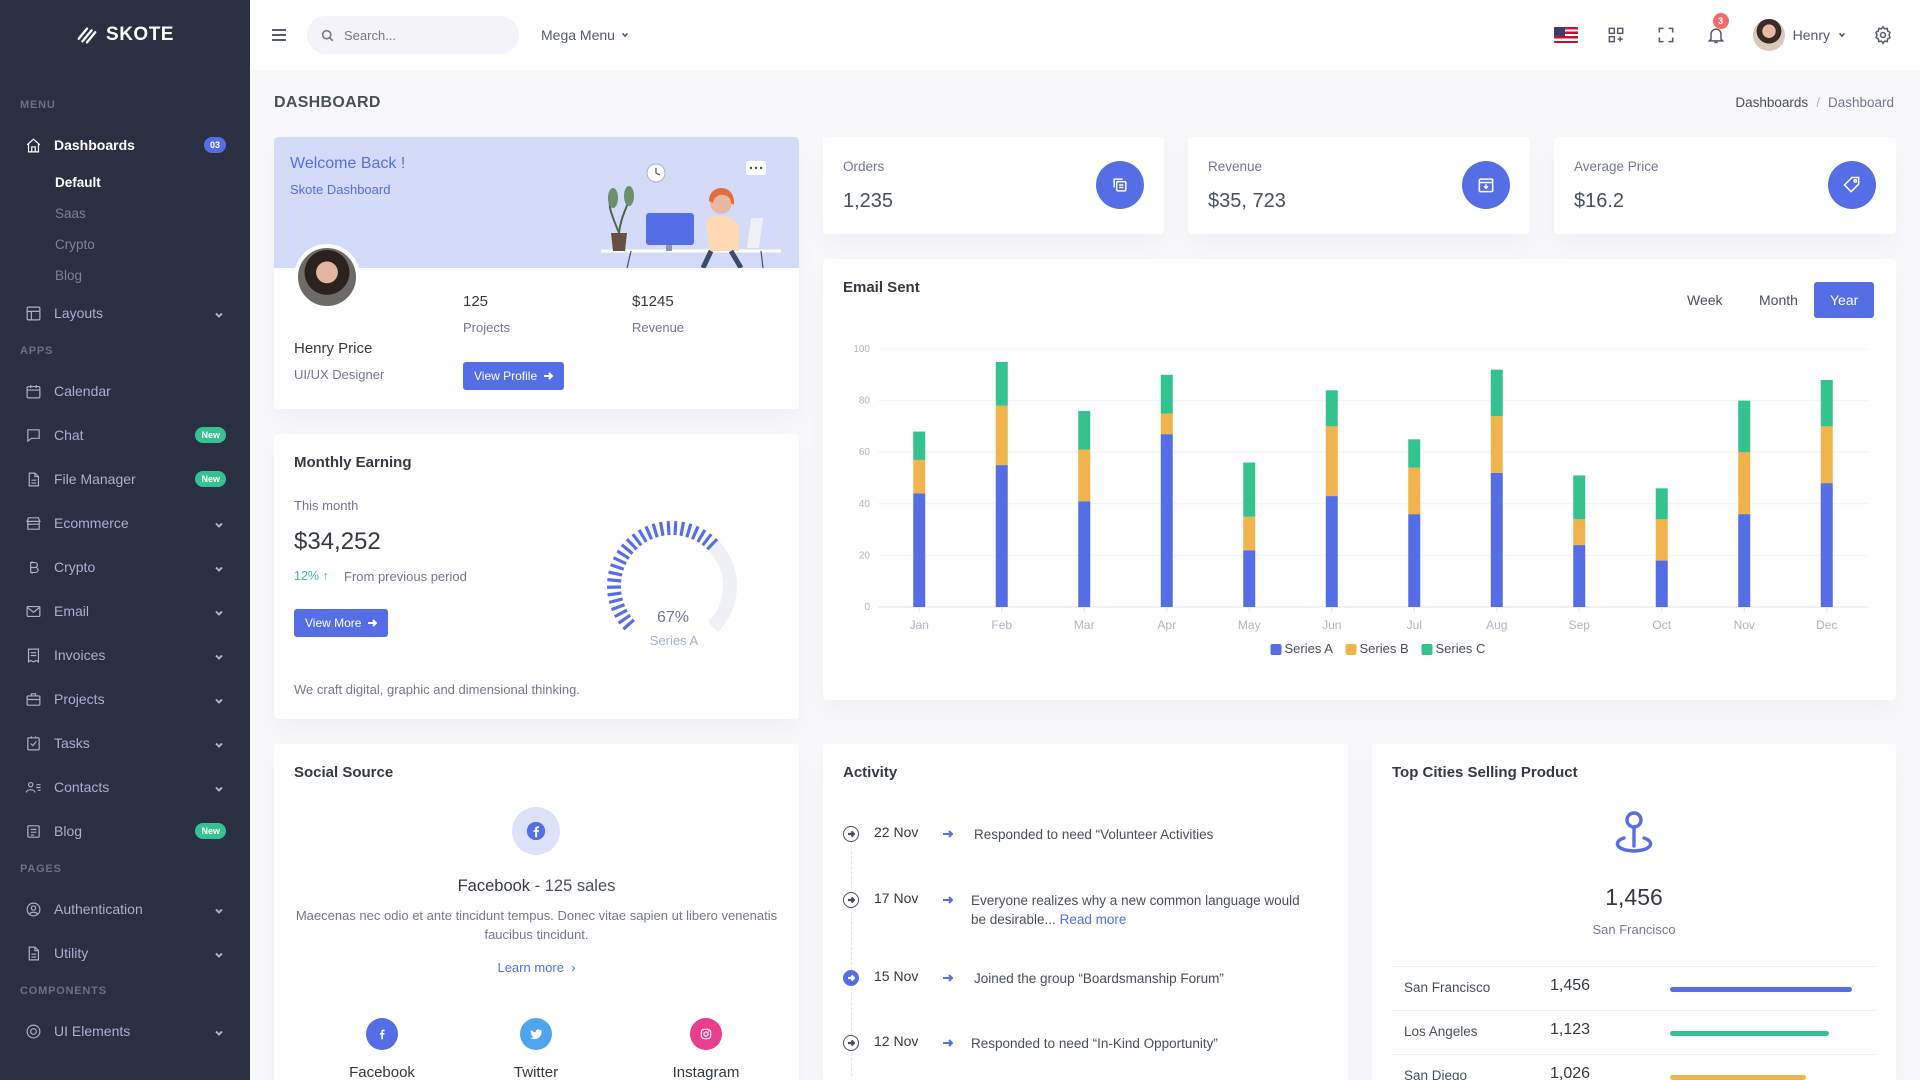 This screenshot has height=1080, width=1920. I want to click on user-menu-dropdown: Henry, so click(1799, 35).